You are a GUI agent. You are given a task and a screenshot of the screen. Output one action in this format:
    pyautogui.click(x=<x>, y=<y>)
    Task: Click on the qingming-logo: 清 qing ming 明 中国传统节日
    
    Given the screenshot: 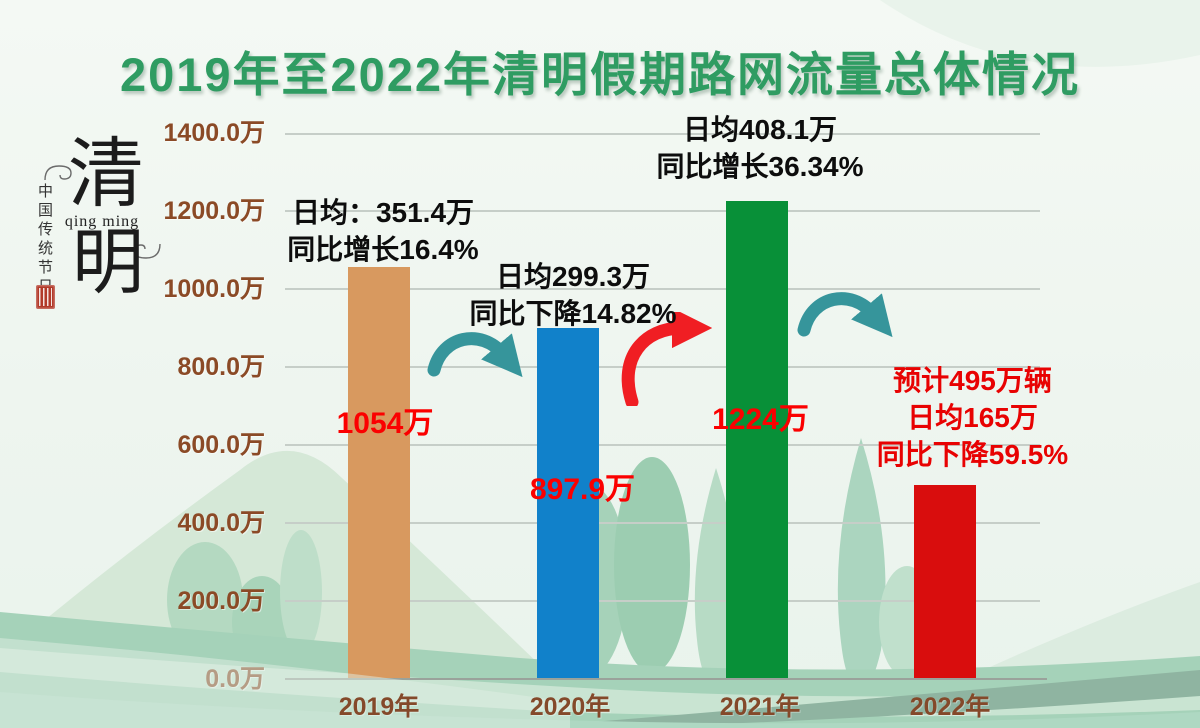 What is the action you would take?
    pyautogui.click(x=100, y=230)
    